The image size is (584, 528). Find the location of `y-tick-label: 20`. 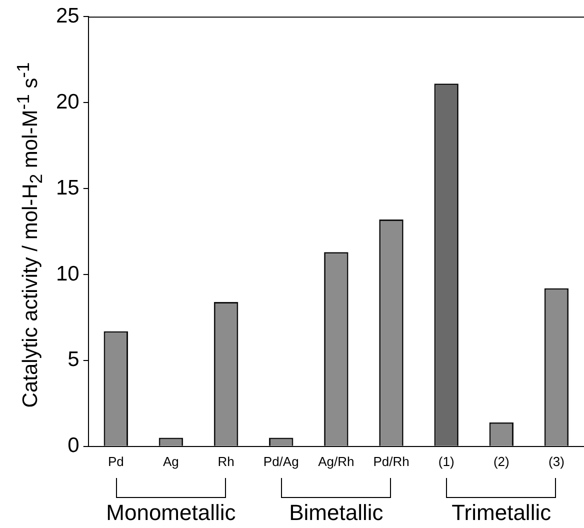

y-tick-label: 20 is located at coordinates (68, 102).